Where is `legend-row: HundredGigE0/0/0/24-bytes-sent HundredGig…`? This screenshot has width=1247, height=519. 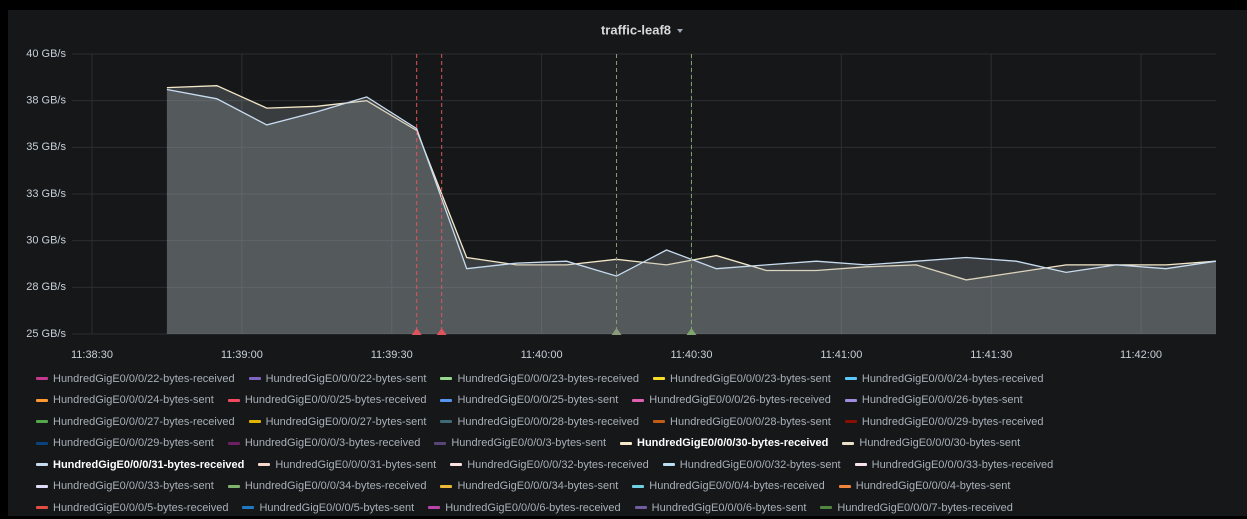 legend-row: HundredGigE0/0/0/24-bytes-sent HundredGig… is located at coordinates (638, 401).